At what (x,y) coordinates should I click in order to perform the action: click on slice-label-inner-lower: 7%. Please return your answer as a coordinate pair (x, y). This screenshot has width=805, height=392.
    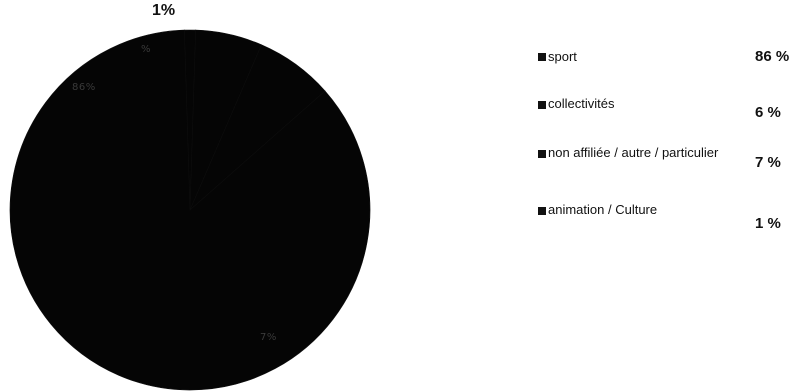
    Looking at the image, I should click on (268, 337).